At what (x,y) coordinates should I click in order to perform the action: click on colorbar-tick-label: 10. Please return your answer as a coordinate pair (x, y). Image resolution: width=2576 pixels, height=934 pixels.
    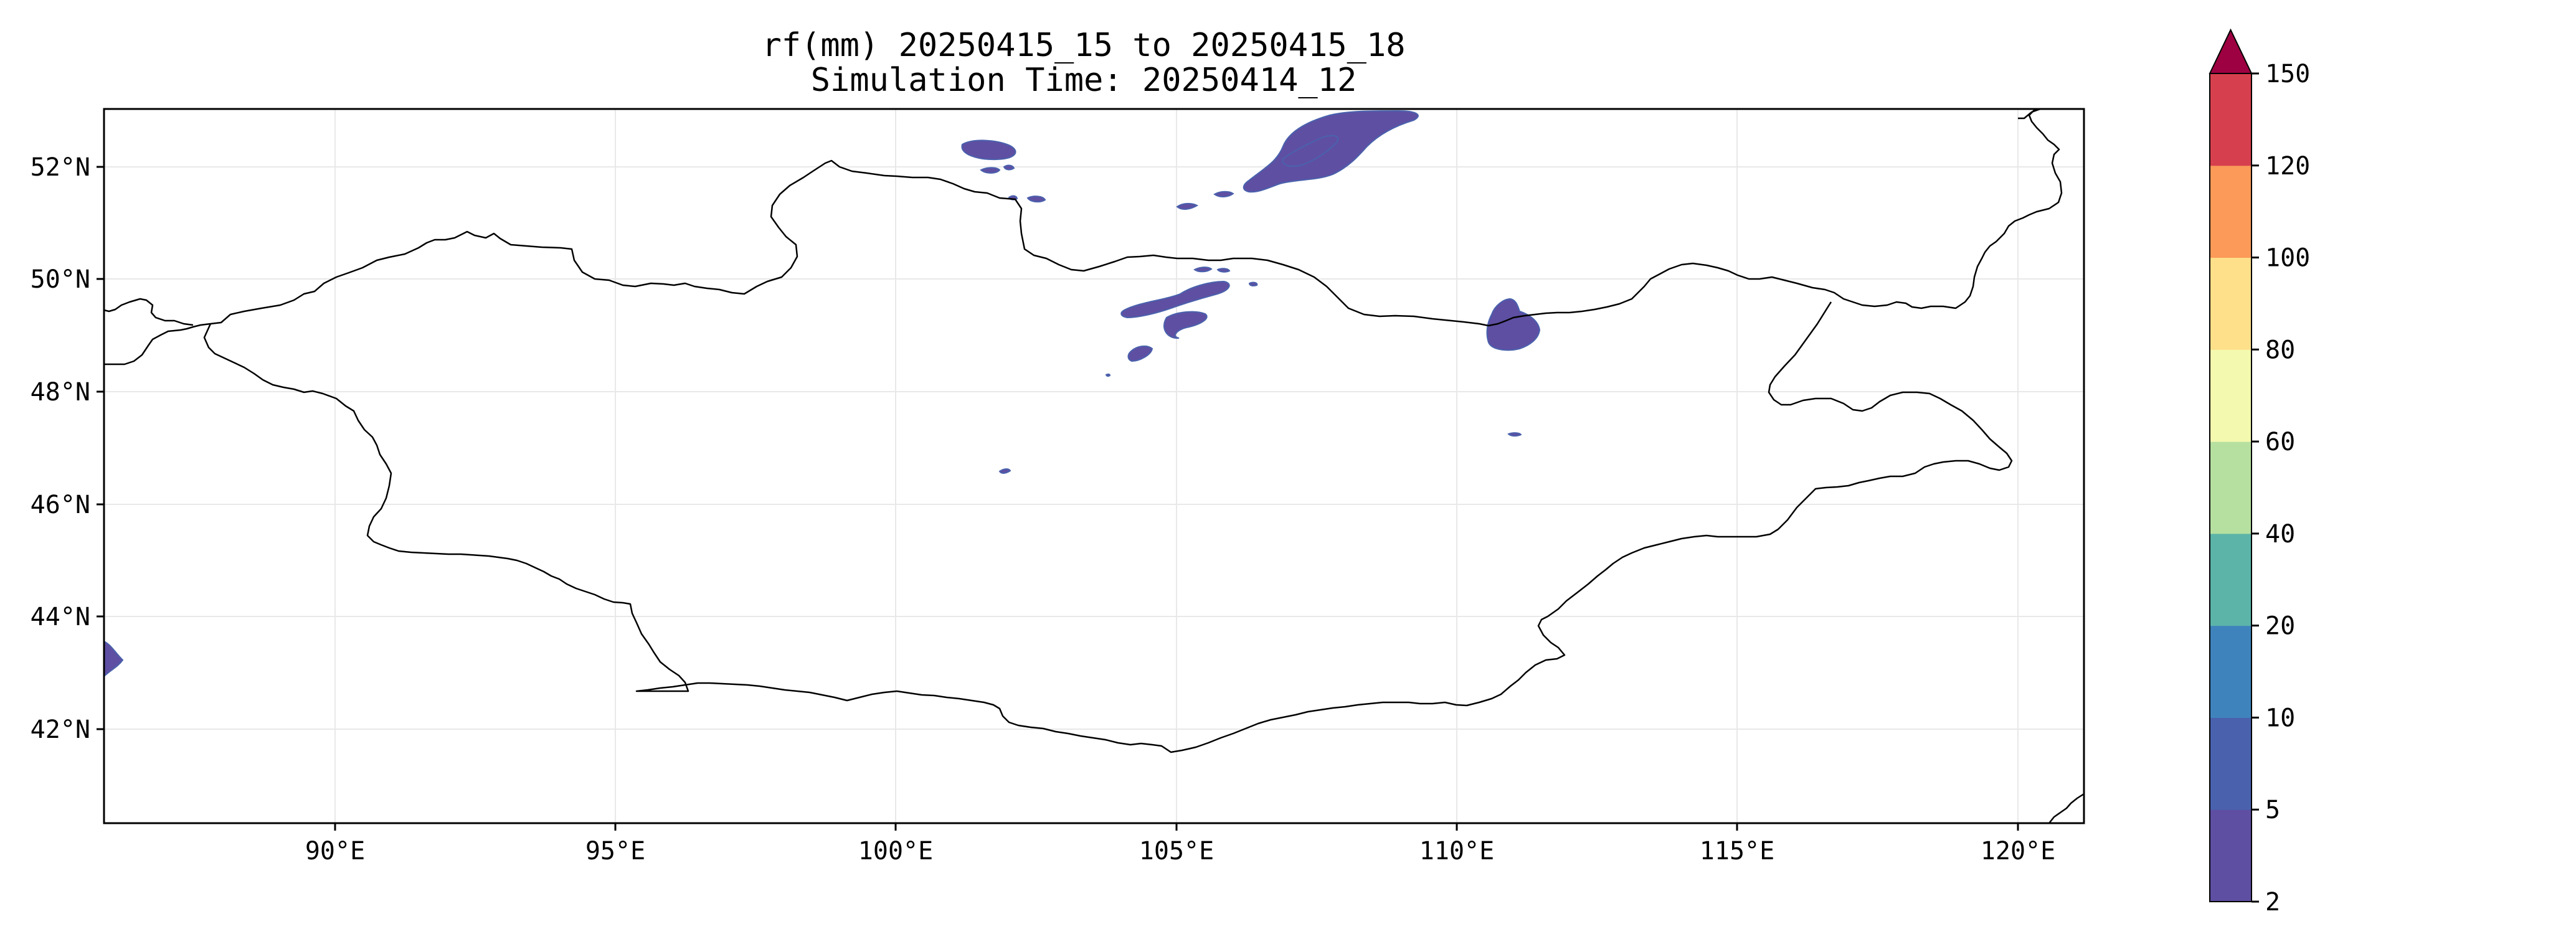
    Looking at the image, I should click on (2280, 718).